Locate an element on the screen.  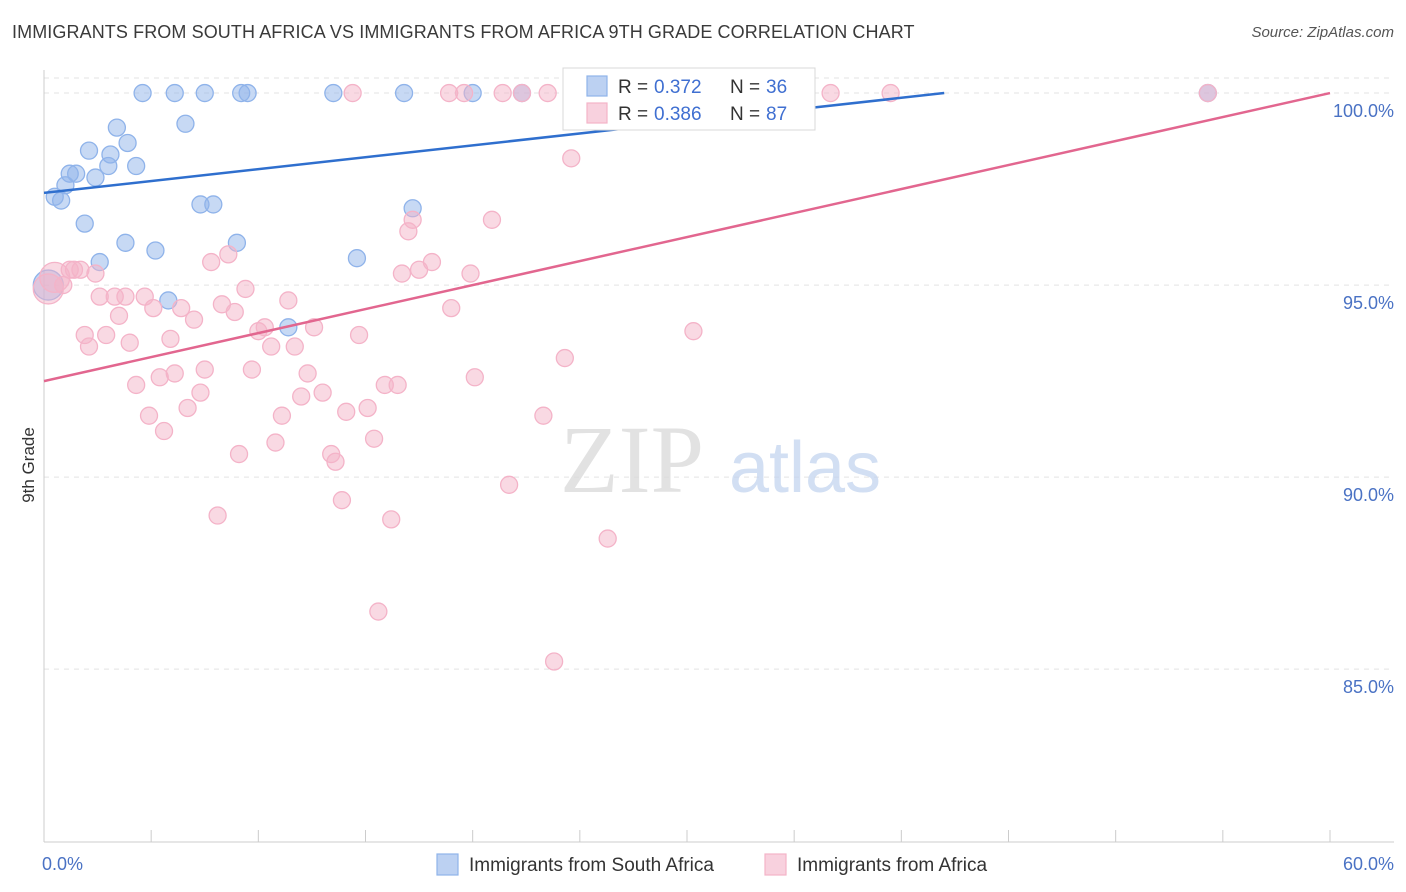
bottom-legend-label-africa: Immigrants from Africa is located at coordinates (892, 865).